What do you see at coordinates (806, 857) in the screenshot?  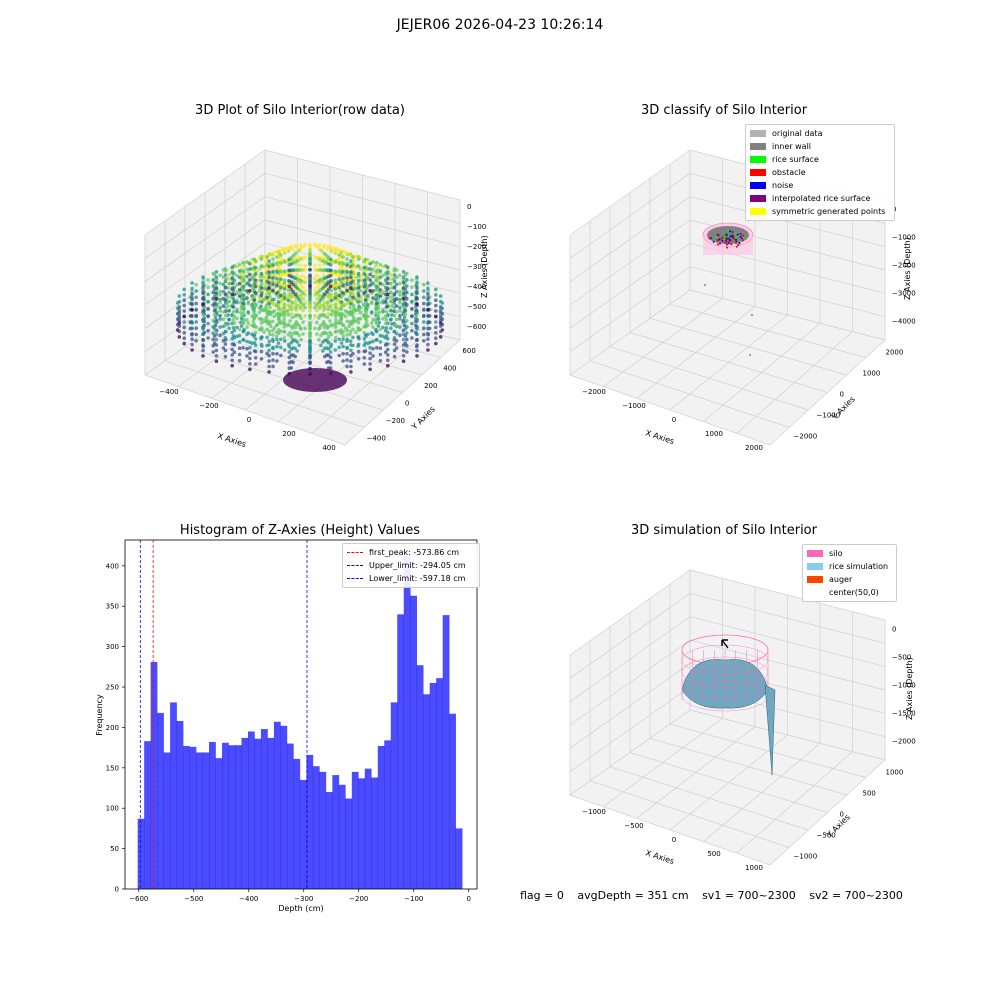 I see `y-tick-label: −1000` at bounding box center [806, 857].